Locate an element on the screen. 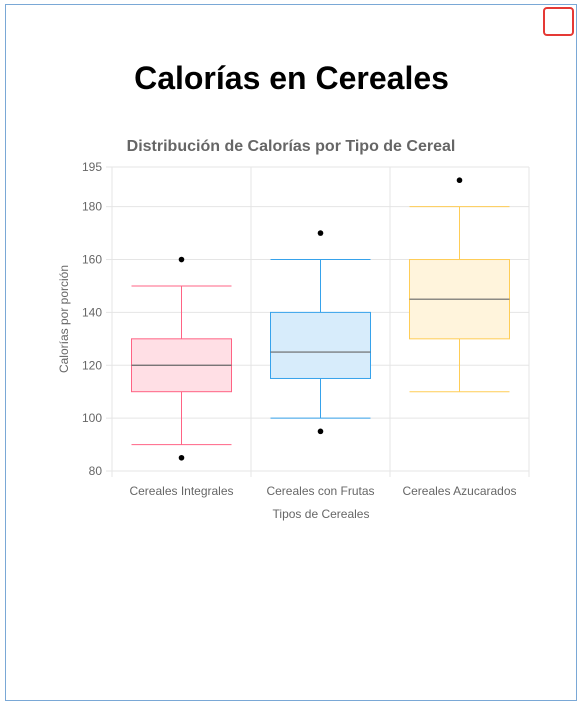 The image size is (583, 706). page-title: Calorías en Cereales is located at coordinates (291, 78).